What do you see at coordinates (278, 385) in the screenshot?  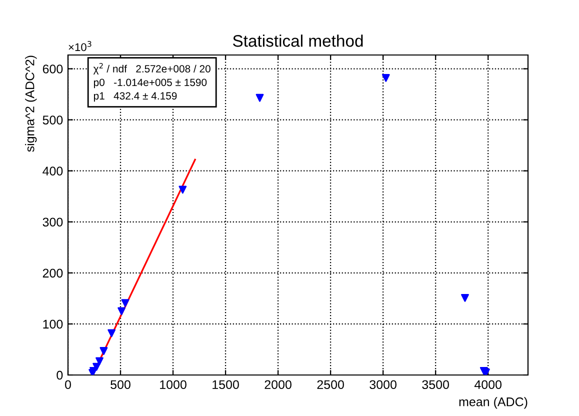 I see `x-tick-label: 2000` at bounding box center [278, 385].